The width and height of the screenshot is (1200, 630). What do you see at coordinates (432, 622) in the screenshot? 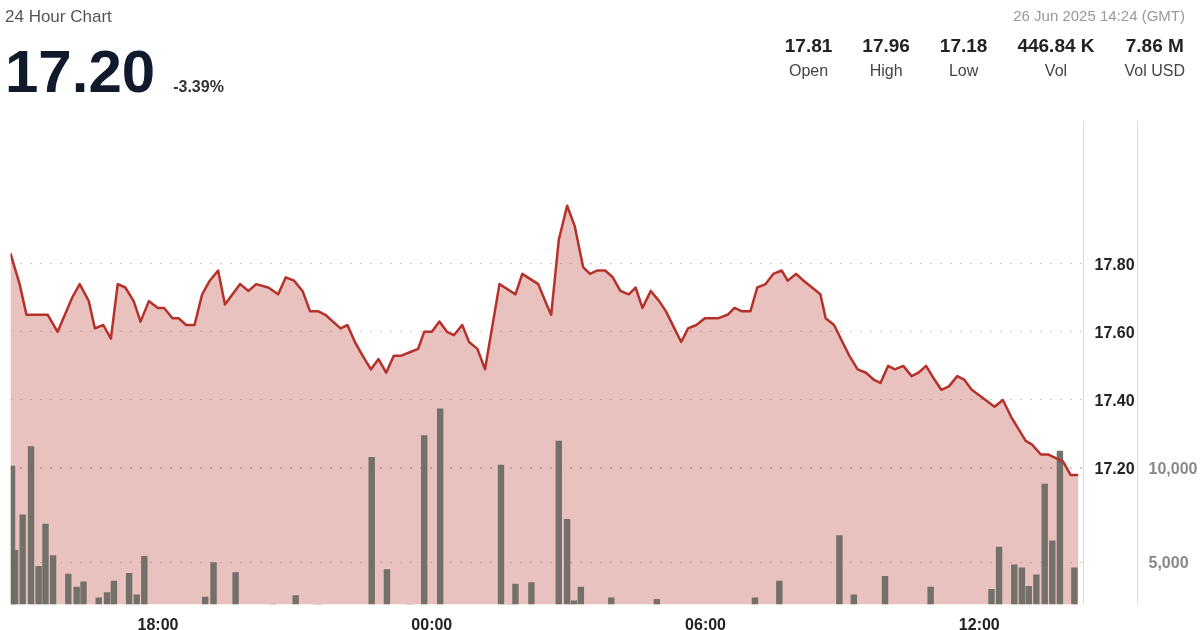
I see `x-tick-label: 00:00` at bounding box center [432, 622].